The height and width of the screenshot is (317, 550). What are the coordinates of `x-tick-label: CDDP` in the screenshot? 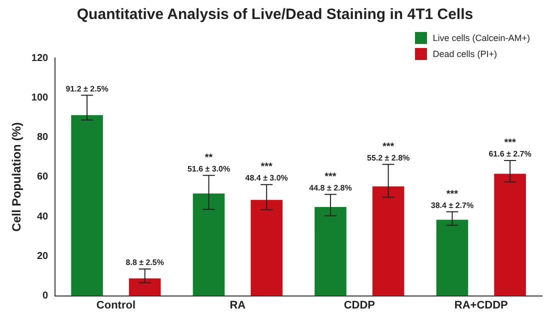 It's located at (359, 305).